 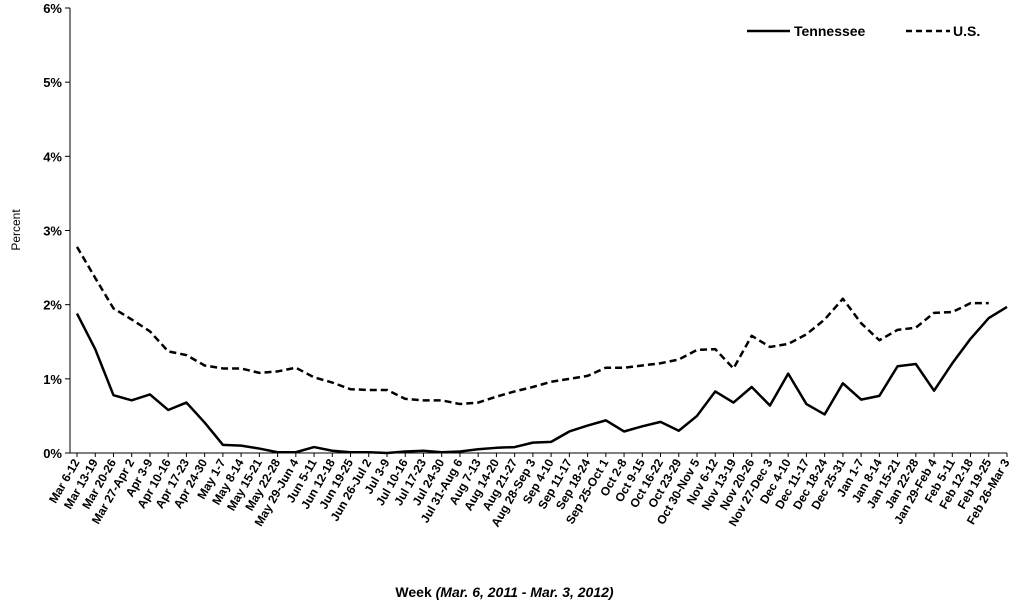 What do you see at coordinates (52, 231) in the screenshot?
I see `y-tick-label: 3%` at bounding box center [52, 231].